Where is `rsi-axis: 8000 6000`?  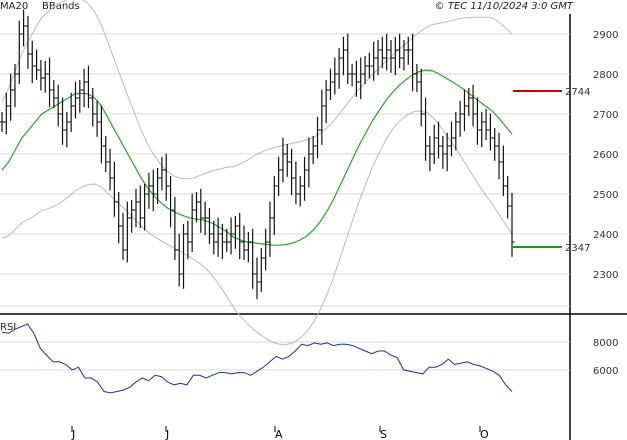 rsi-axis: 8000 6000 is located at coordinates (605, 357).